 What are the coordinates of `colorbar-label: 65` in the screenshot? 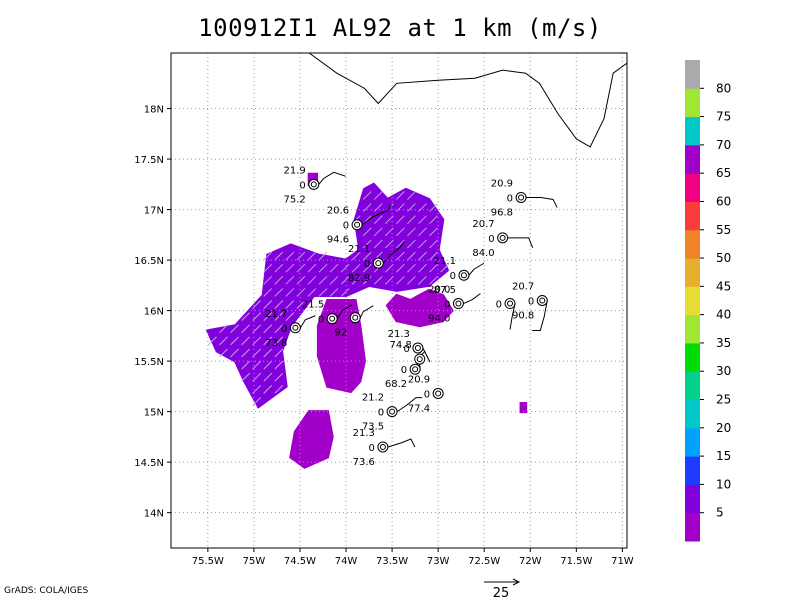 It's located at (723, 173).